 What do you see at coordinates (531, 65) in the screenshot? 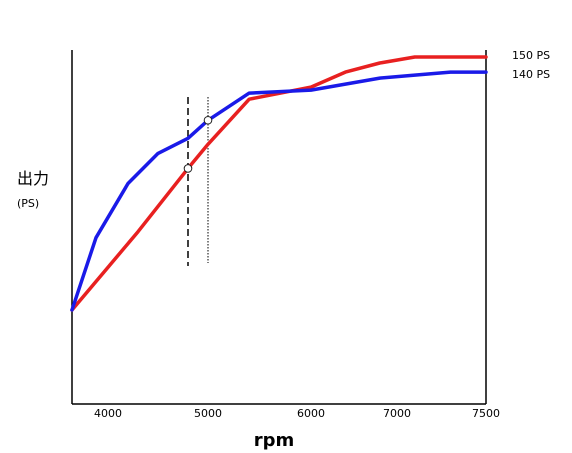
I see `series-end-labels: 150 PS 140 PS` at bounding box center [531, 65].